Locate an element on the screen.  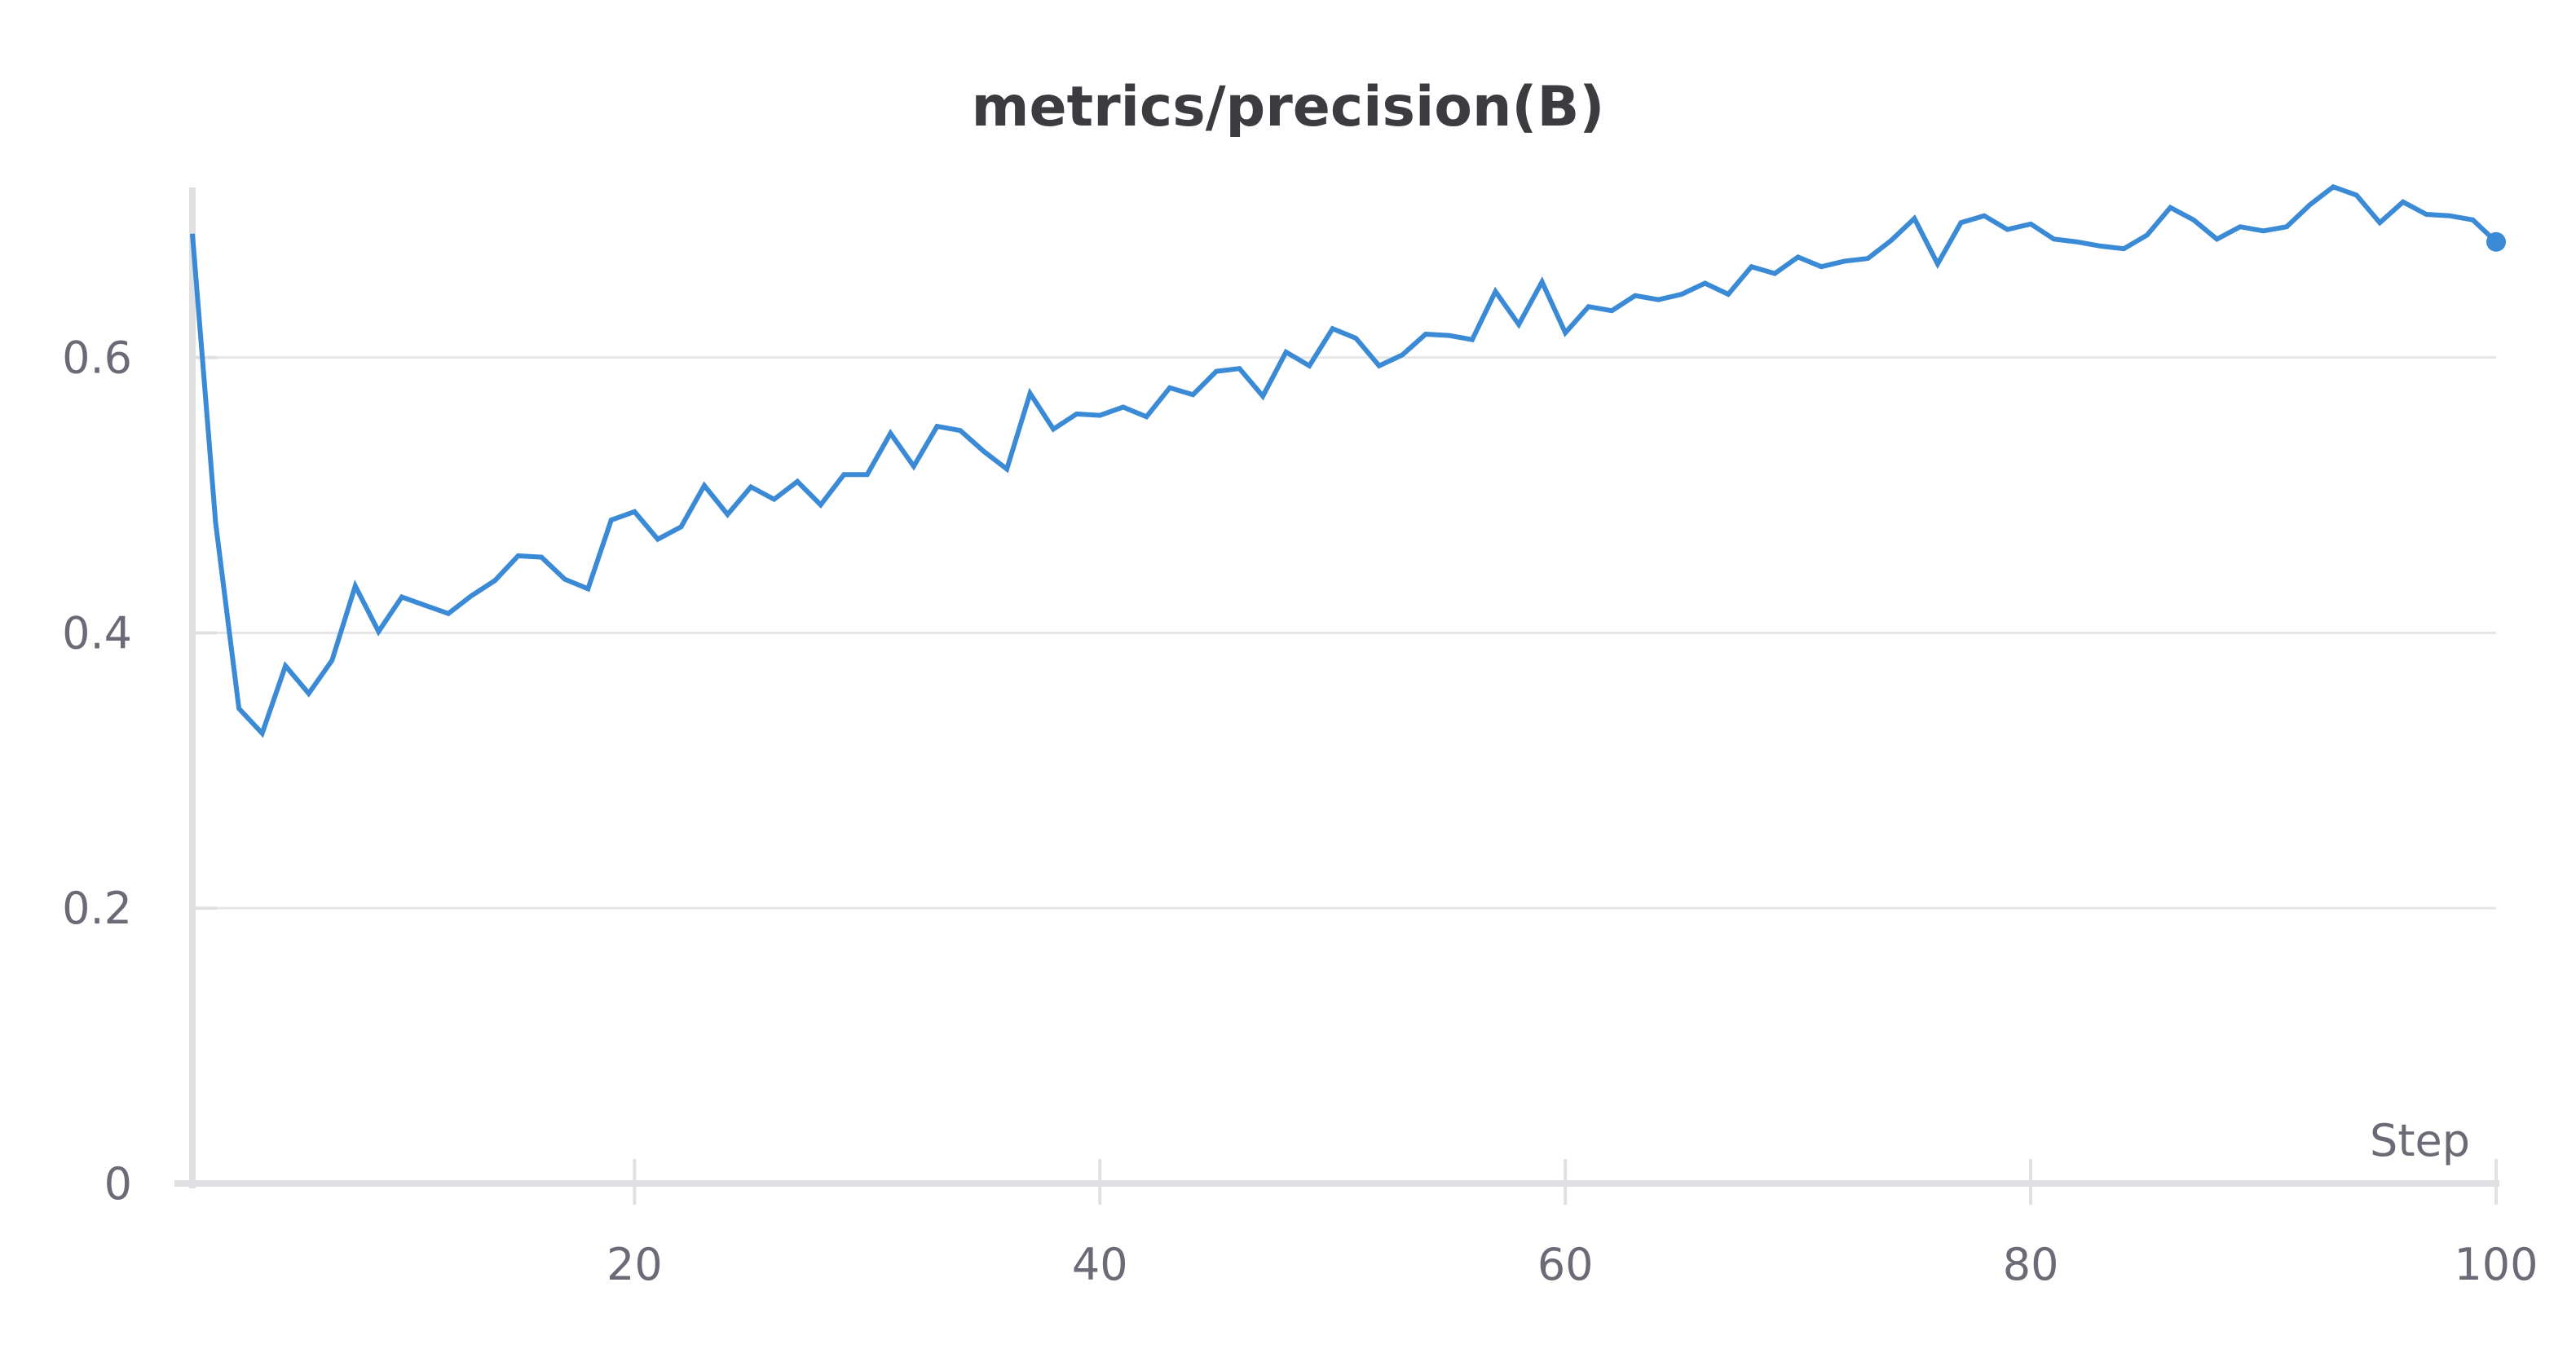
x-axis-title: Step is located at coordinates (2420, 1140).